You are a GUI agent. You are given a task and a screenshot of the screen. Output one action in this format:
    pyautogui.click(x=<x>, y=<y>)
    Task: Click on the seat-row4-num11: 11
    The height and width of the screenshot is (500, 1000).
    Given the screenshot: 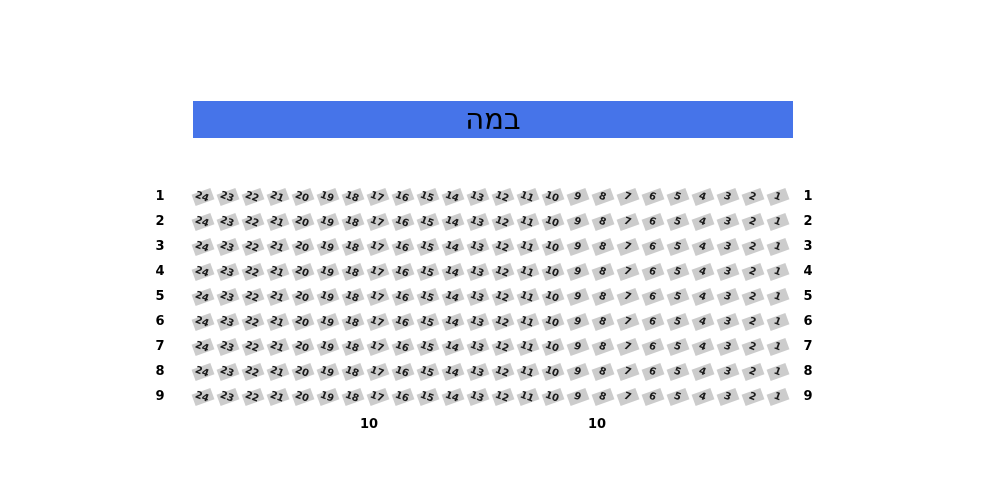 What is the action you would take?
    pyautogui.click(x=527, y=271)
    